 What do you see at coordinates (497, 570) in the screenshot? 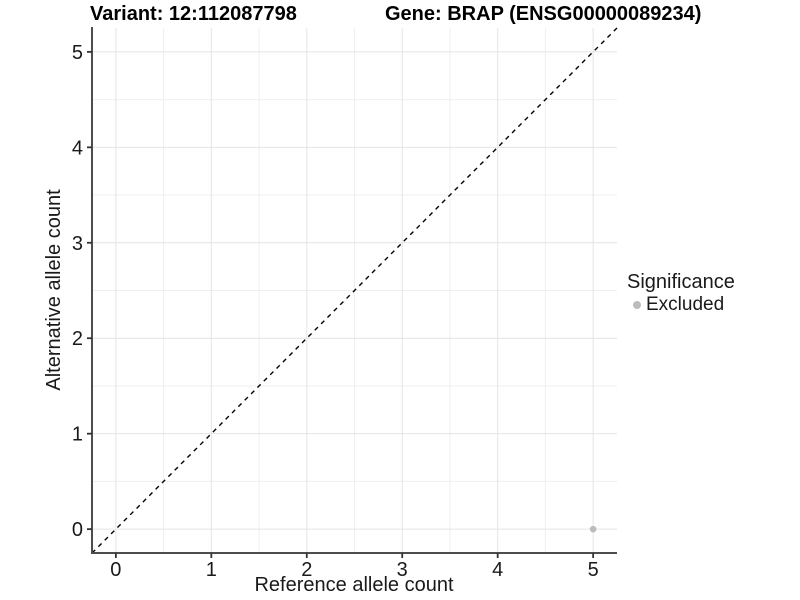
I see `x-axis-tick-label: 4` at bounding box center [497, 570].